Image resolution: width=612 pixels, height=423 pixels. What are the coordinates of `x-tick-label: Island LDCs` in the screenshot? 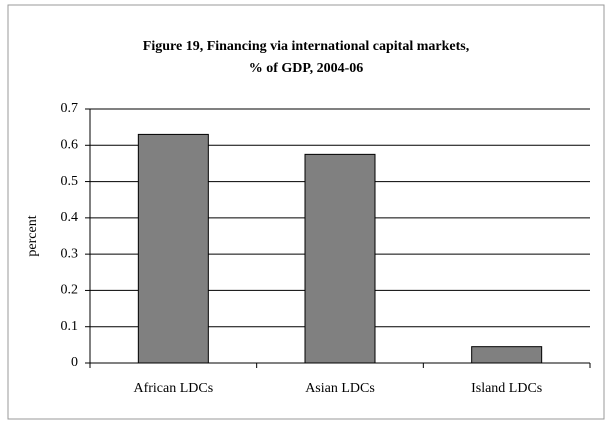 It's located at (506, 388).